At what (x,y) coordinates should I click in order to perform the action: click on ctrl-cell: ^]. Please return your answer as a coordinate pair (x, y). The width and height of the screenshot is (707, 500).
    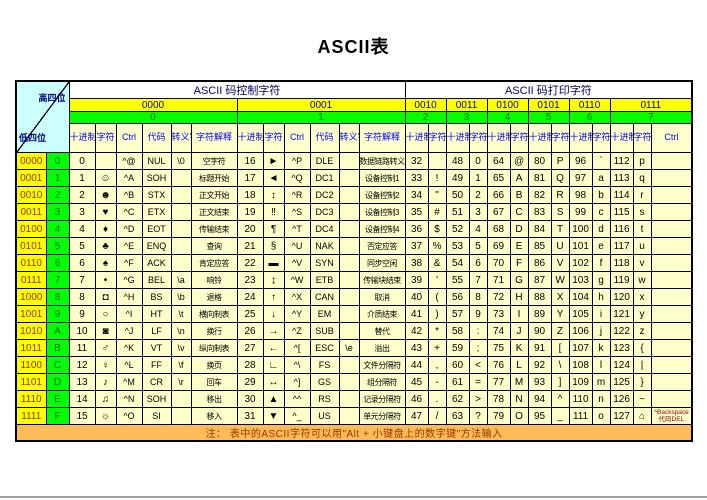
    Looking at the image, I should click on (297, 382).